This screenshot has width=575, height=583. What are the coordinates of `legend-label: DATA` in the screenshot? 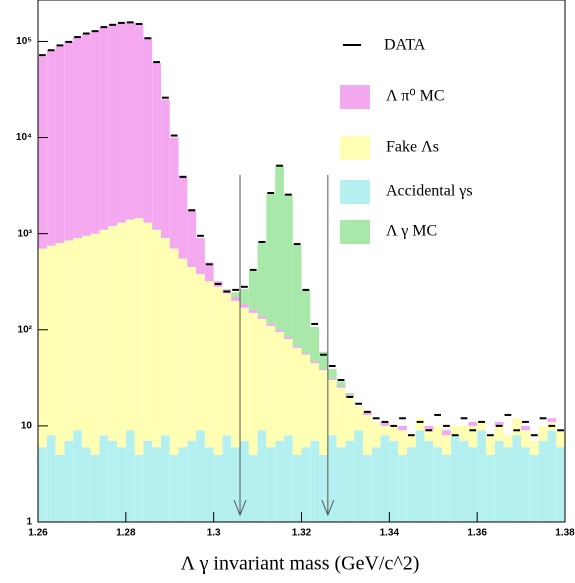 It's located at (405, 45).